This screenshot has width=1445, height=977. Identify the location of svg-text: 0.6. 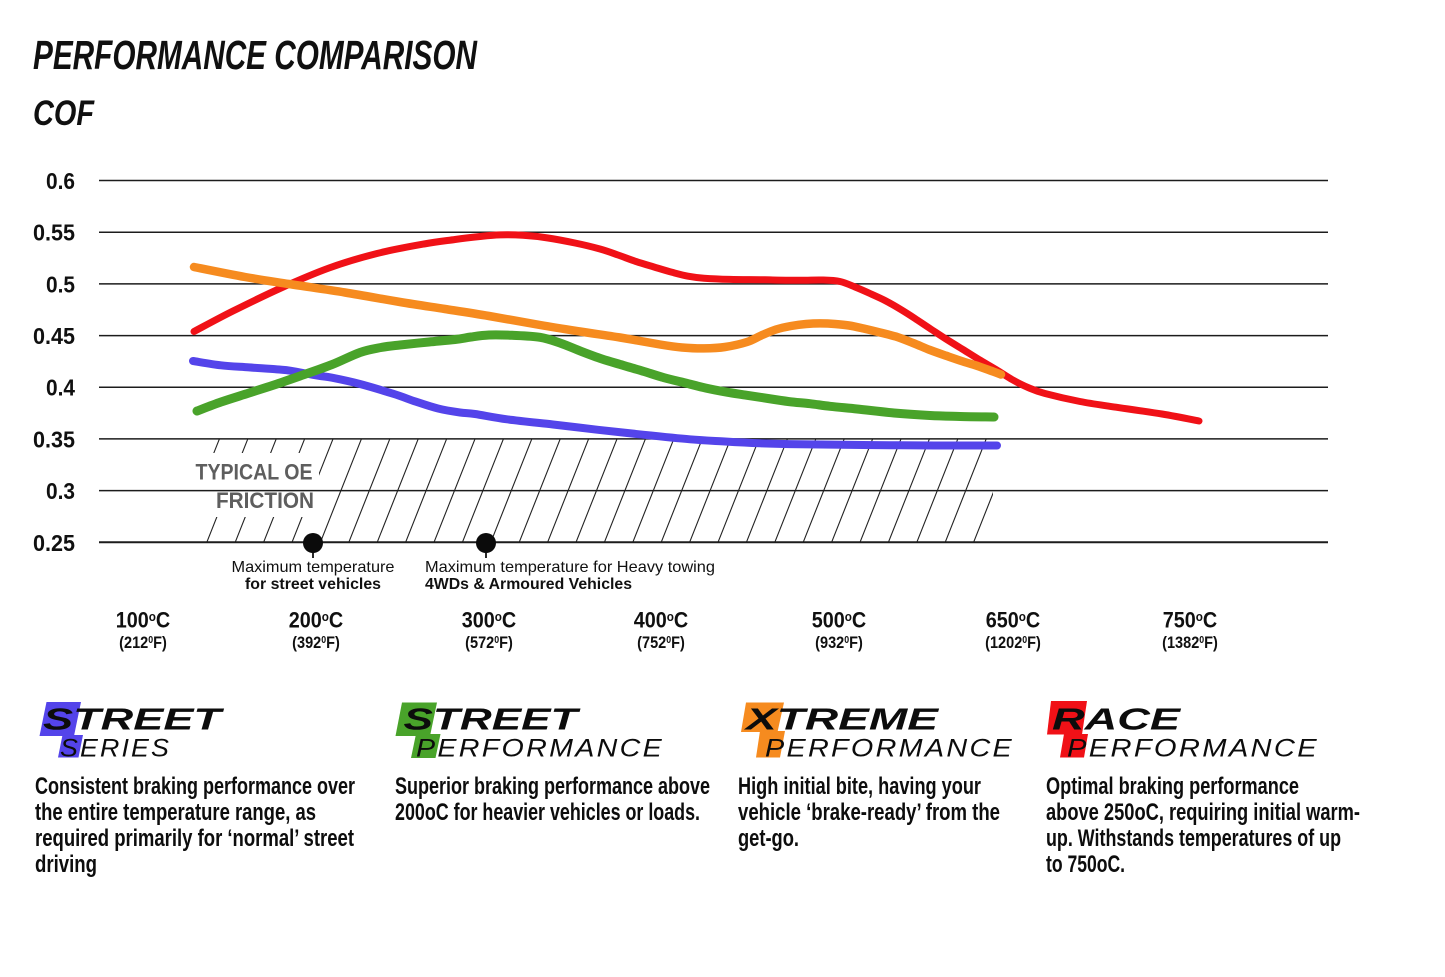
(60, 181).